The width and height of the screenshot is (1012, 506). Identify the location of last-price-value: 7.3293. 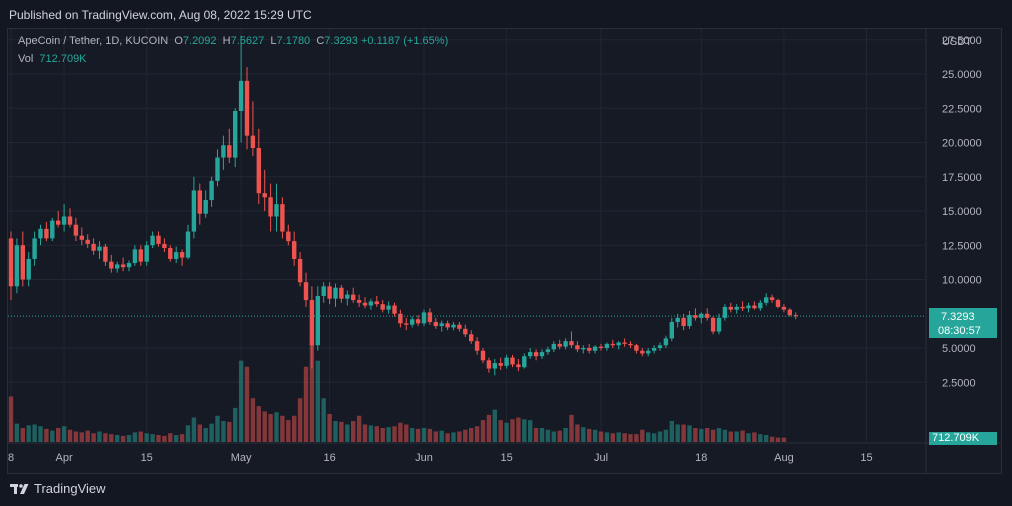
(958, 317).